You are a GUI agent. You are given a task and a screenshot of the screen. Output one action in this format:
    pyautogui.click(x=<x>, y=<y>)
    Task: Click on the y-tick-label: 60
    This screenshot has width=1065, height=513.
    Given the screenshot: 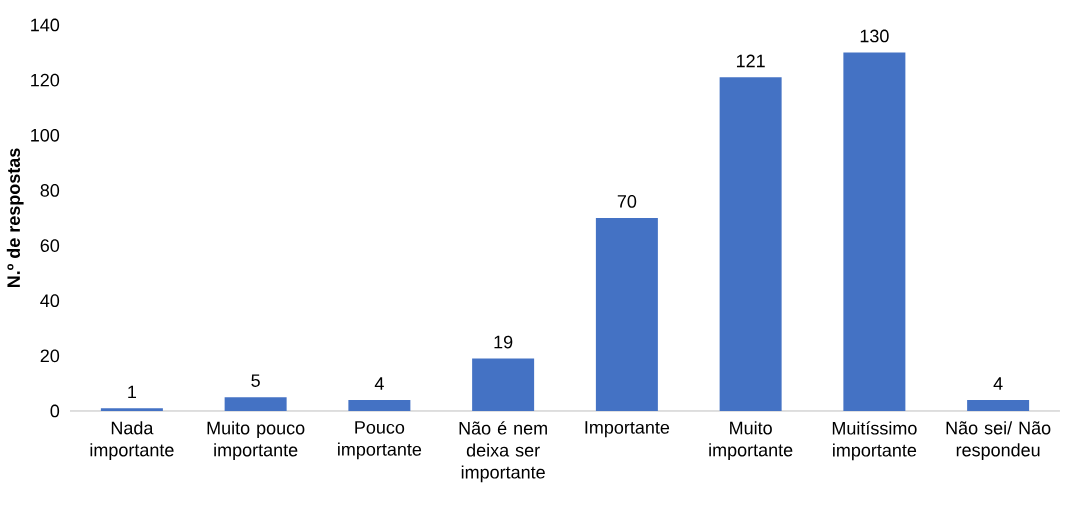 What is the action you would take?
    pyautogui.click(x=50, y=245)
    